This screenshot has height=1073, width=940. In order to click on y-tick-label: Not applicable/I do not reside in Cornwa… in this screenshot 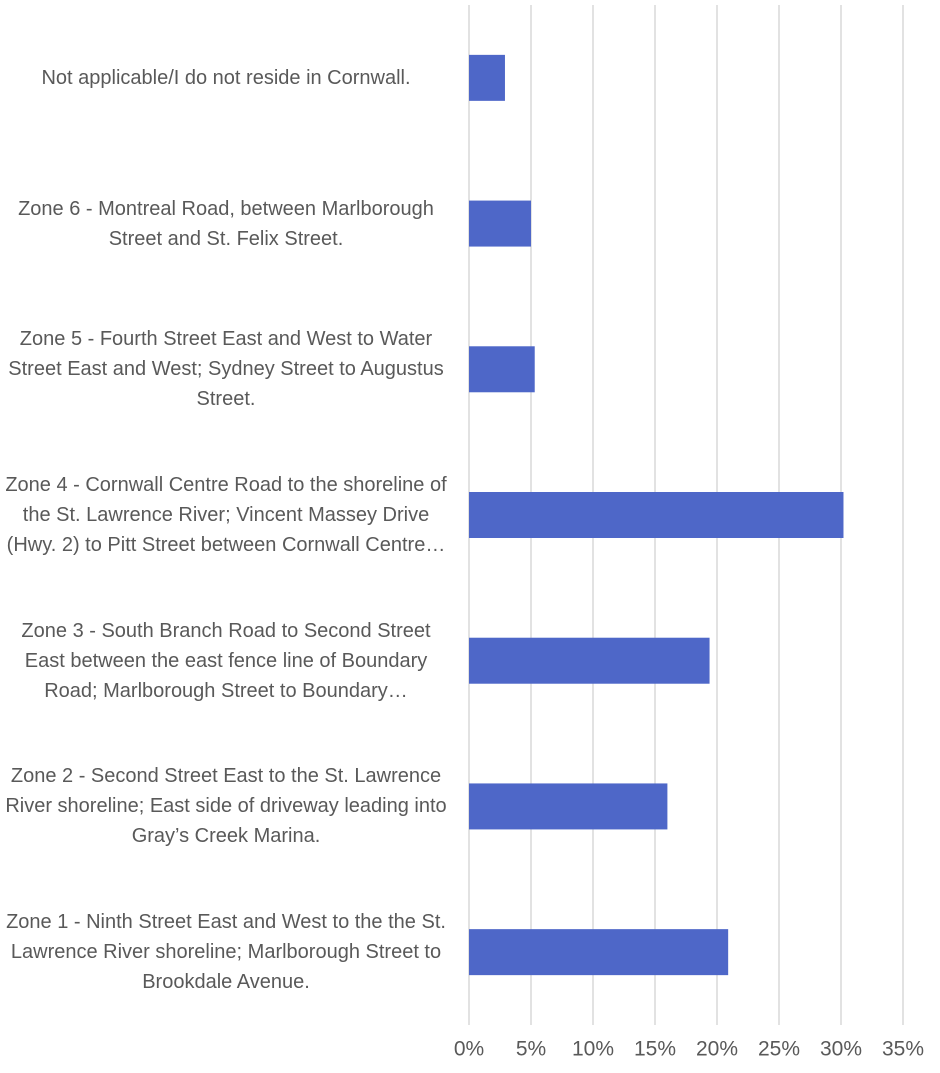, I will do `click(226, 77)`.